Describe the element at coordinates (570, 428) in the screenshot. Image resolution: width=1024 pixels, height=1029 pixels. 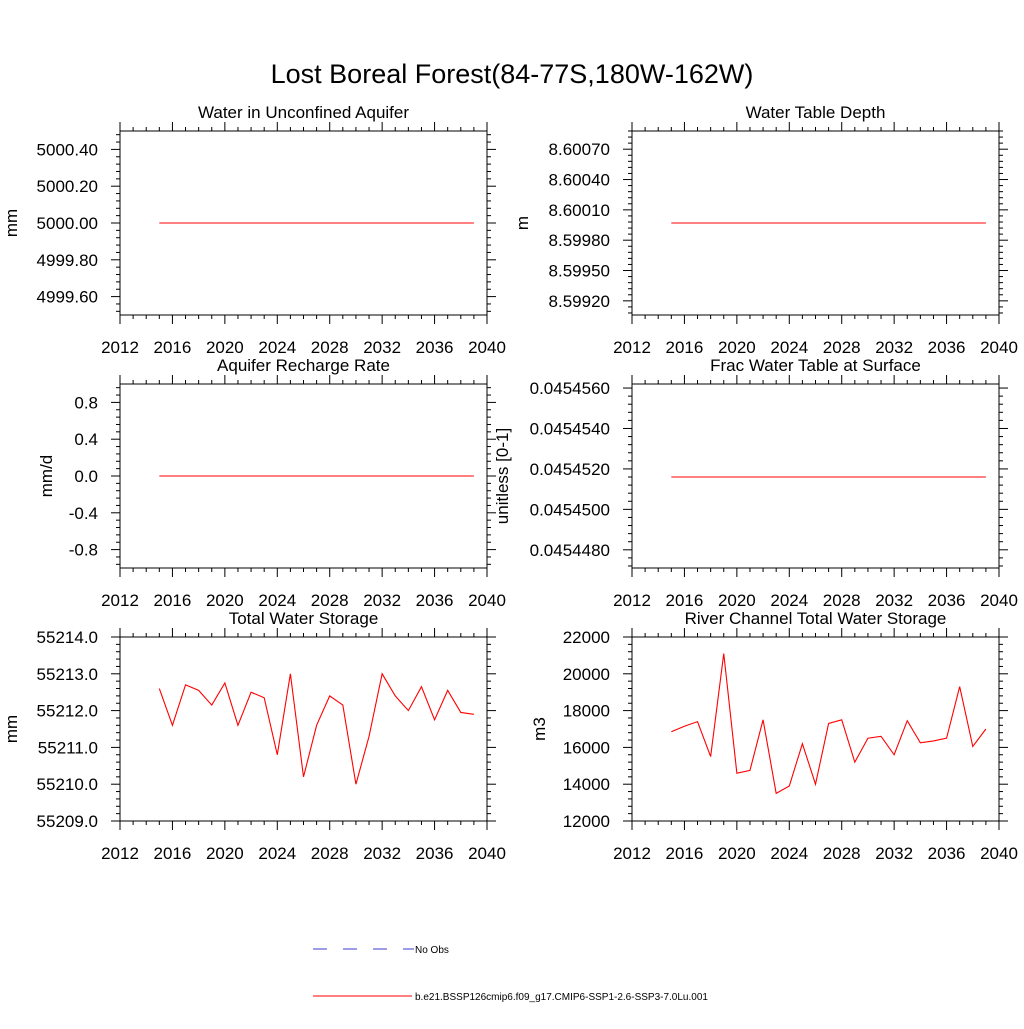
I see `y-tick-label: 0.0454540` at that location.